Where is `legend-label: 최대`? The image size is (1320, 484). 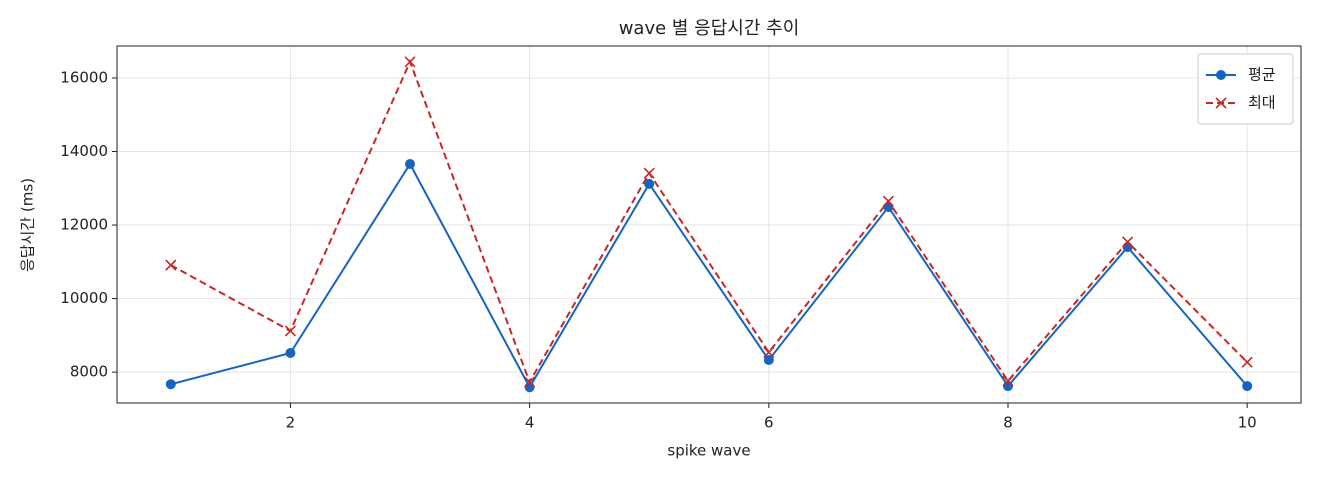 legend-label: 최대 is located at coordinates (1262, 103).